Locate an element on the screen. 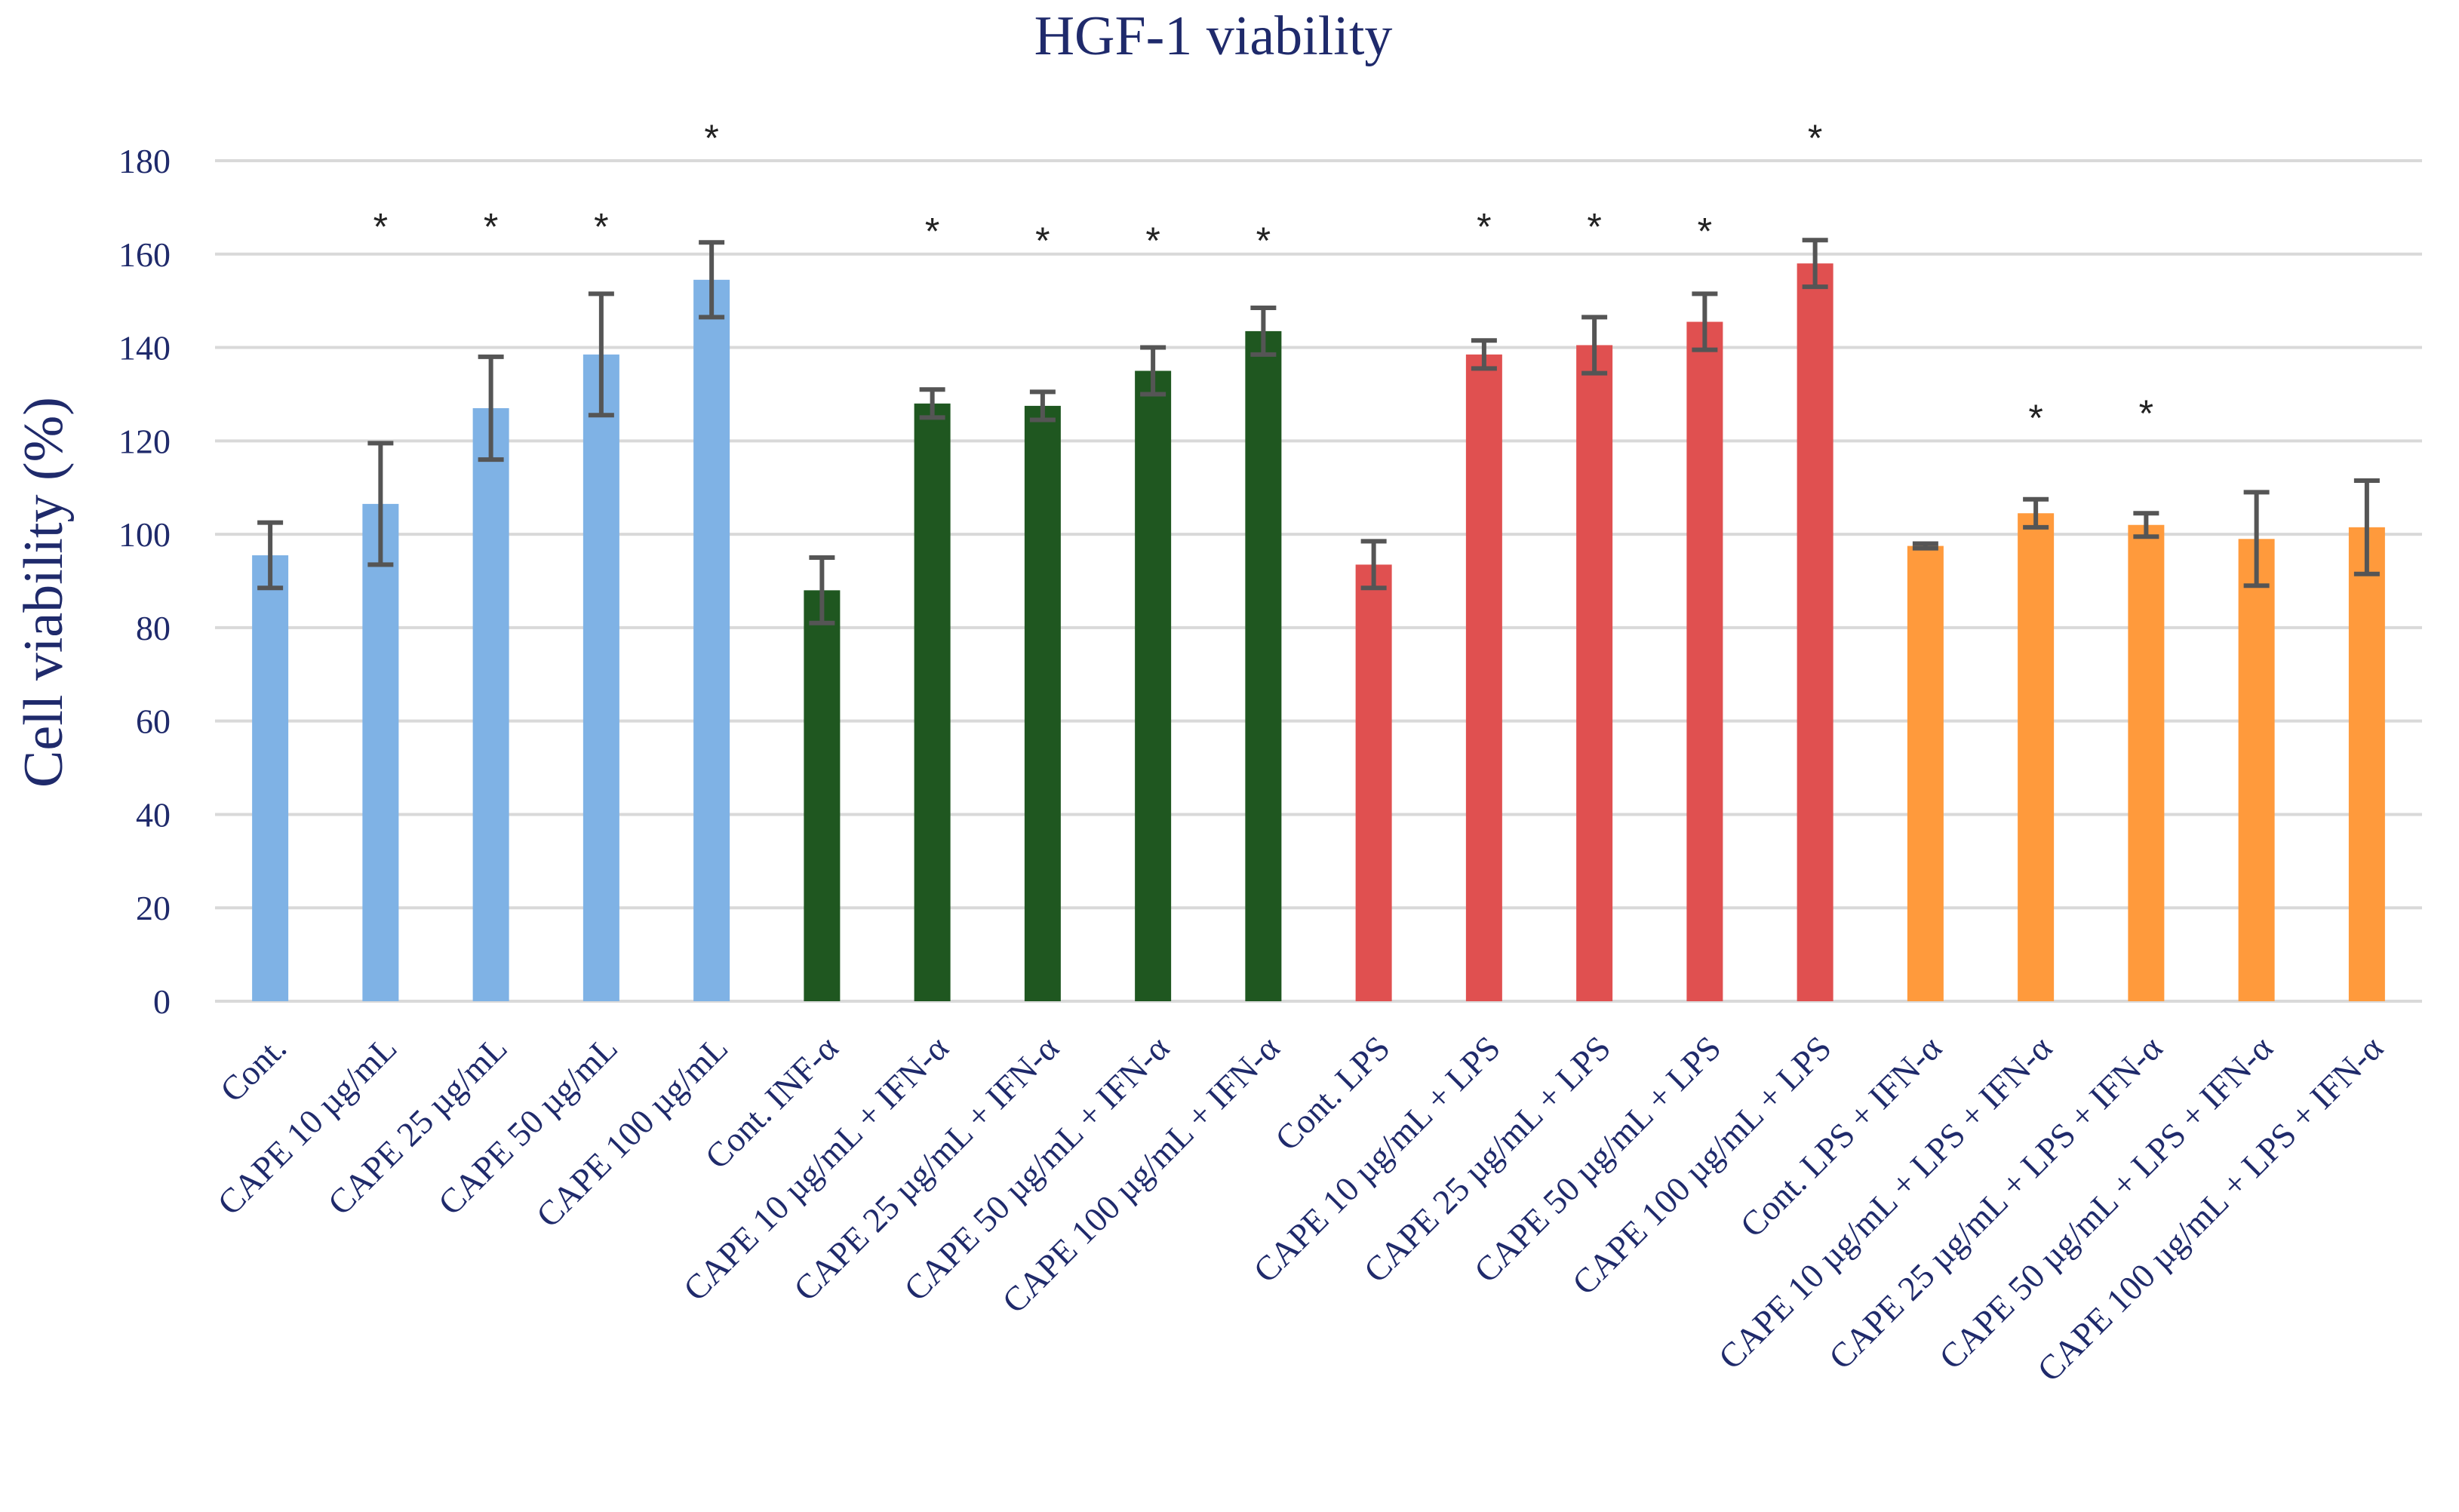 This screenshot has width=2459, height=1512. y-tick-label: 100 is located at coordinates (144, 534).